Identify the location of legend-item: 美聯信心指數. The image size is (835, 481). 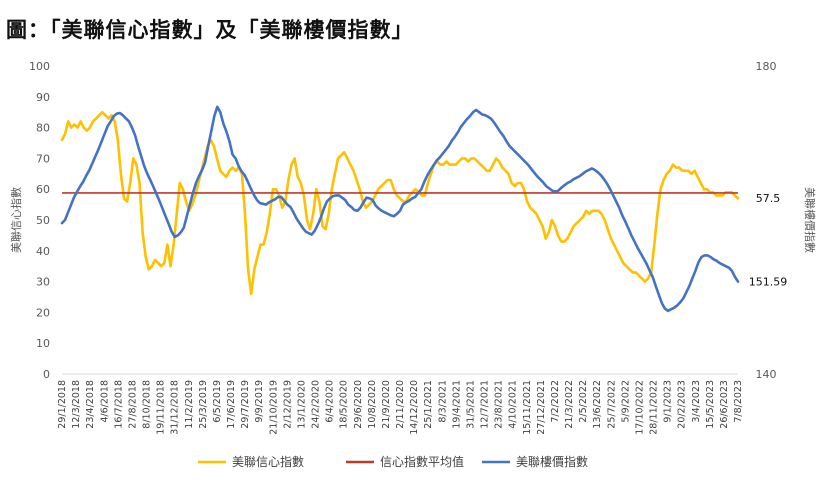
(251, 461).